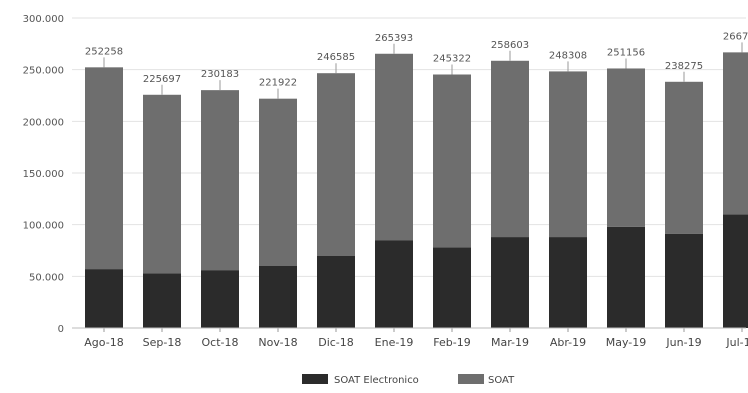 This screenshot has height=393, width=748. I want to click on x-tick-label: Ago-18, so click(103, 342).